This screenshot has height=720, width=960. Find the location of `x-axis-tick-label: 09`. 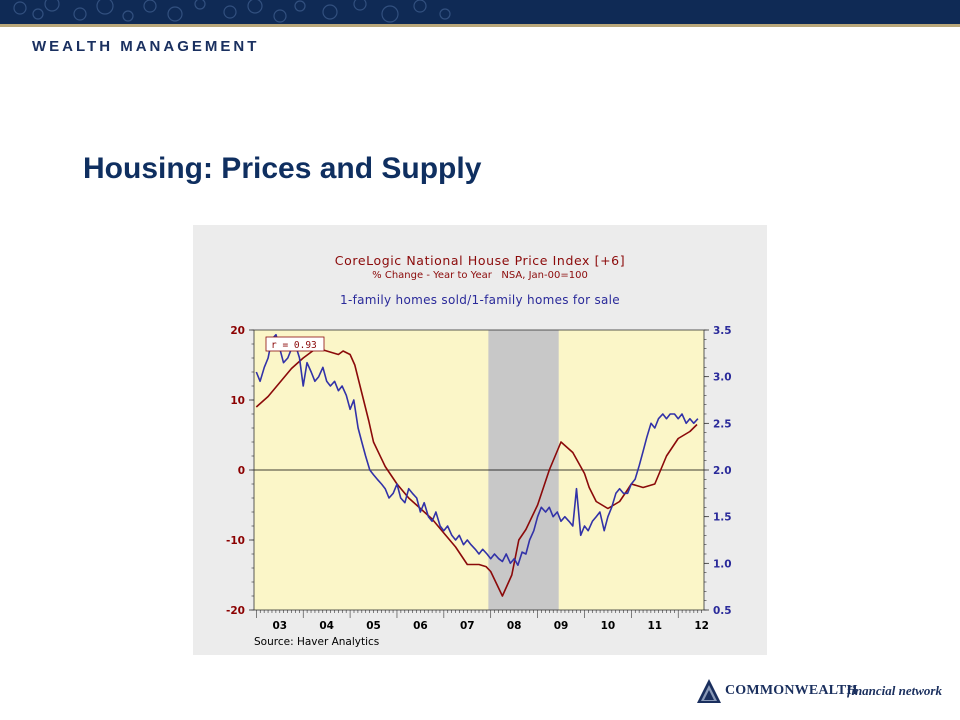

x-axis-tick-label: 09 is located at coordinates (561, 626).